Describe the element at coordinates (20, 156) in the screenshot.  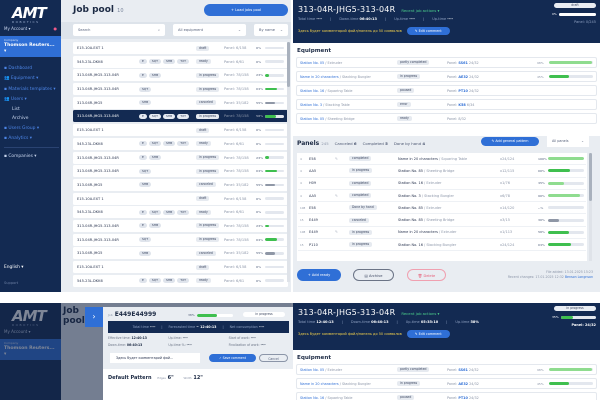
I see `sidebar-item-companies: ▪ Companies ▾` at that location.